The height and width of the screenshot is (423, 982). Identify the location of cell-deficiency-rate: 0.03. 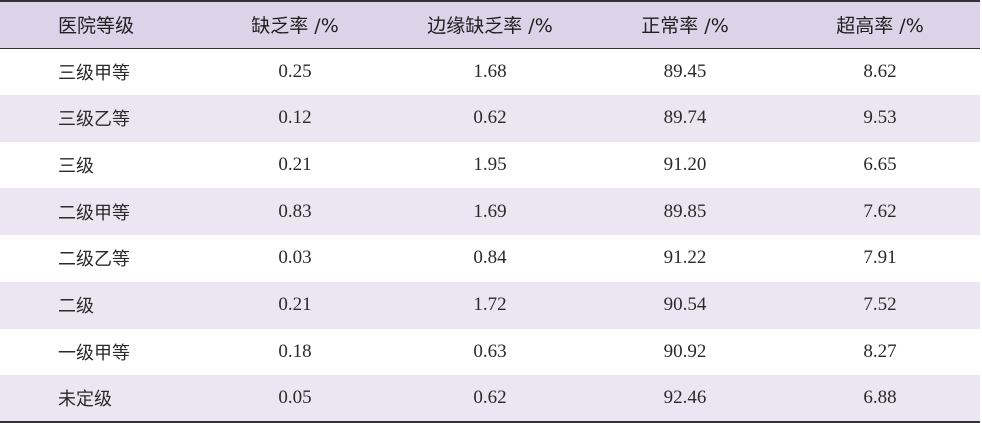
(295, 258).